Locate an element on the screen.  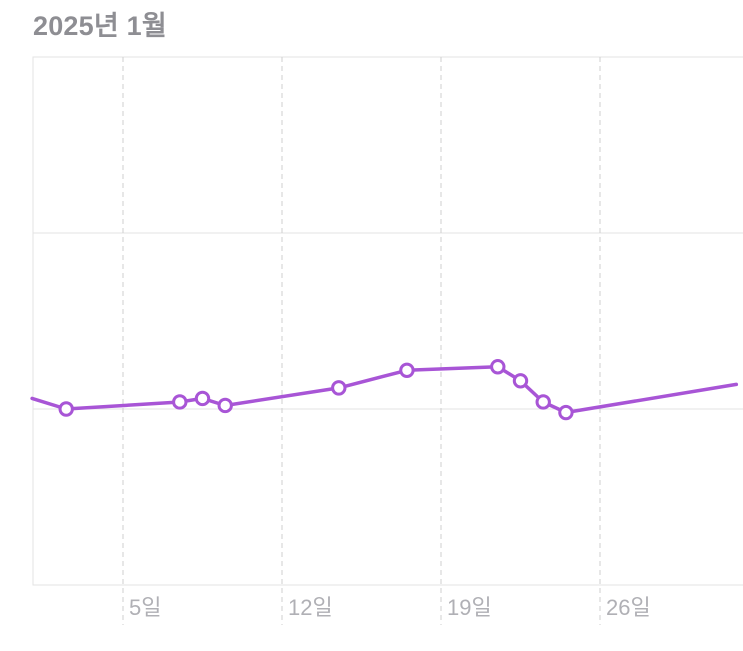
chart-title: 2025년 1월 is located at coordinates (100, 26).